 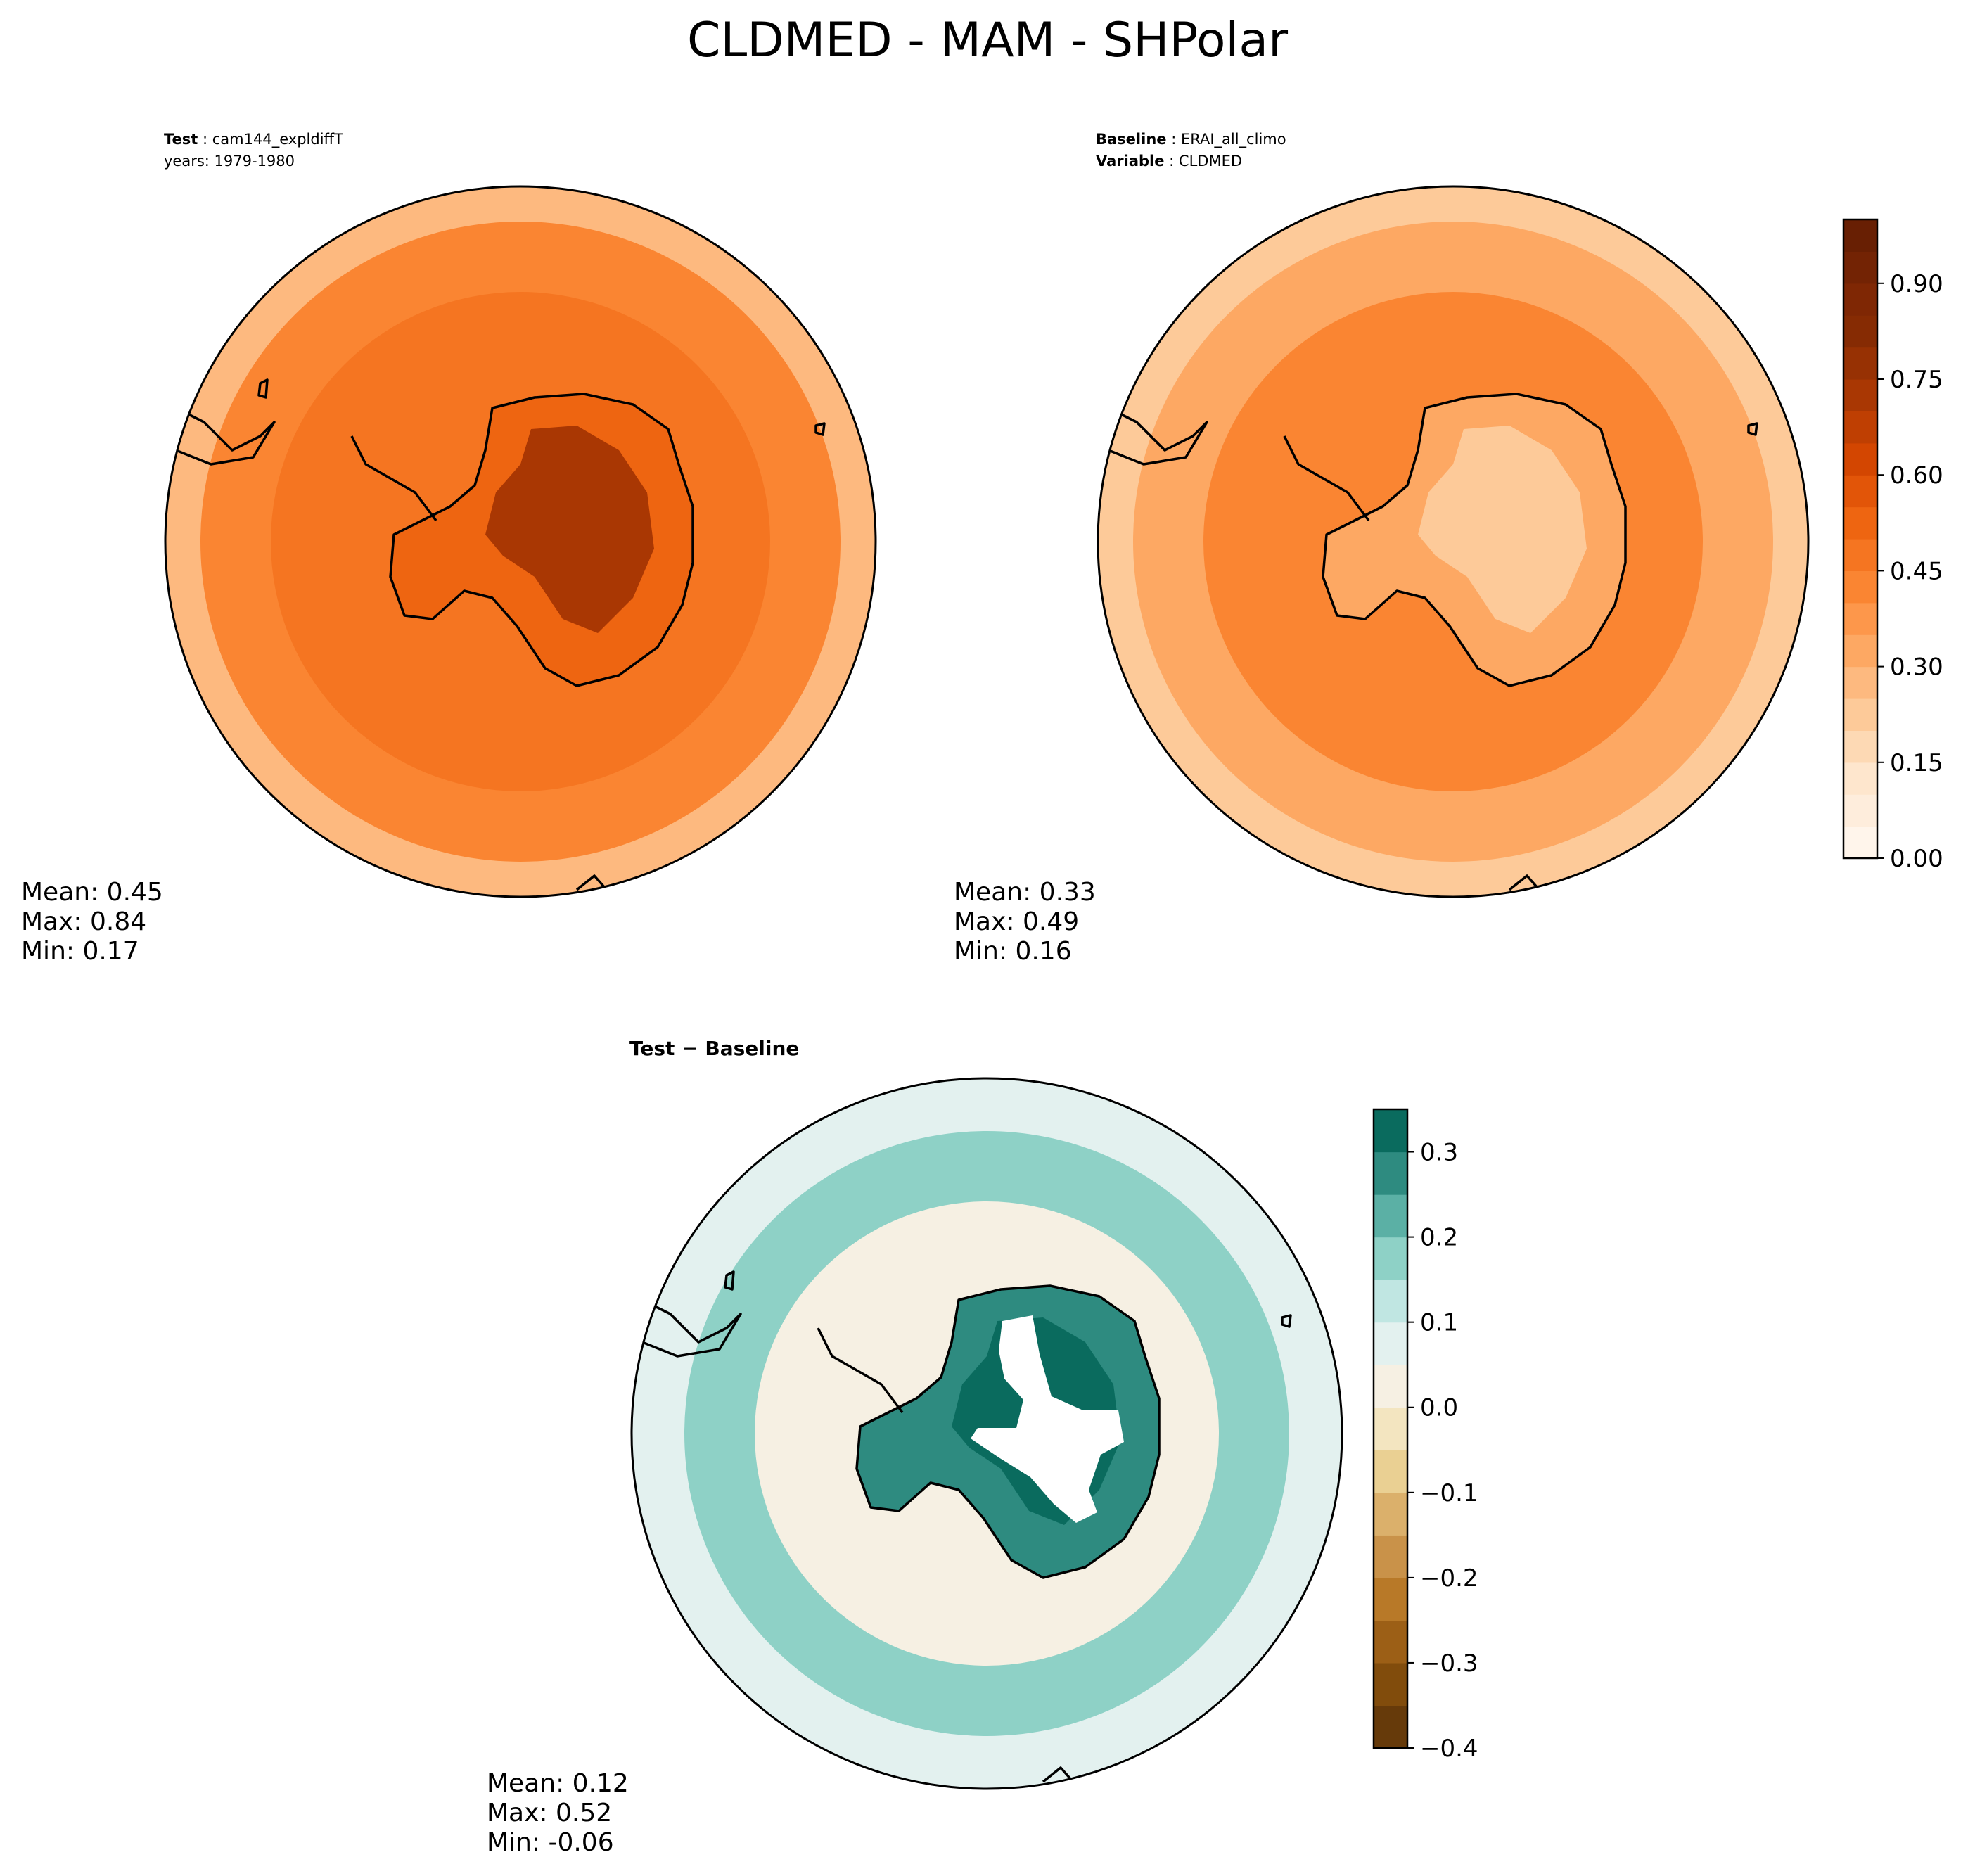 I want to click on baseline-header-value: ERAI_all_climo, so click(x=1233, y=139).